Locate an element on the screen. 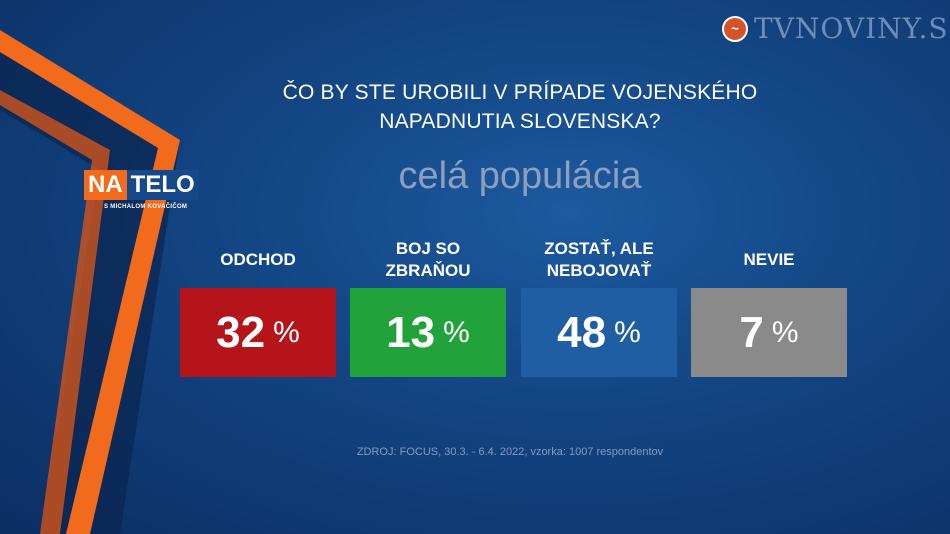 This screenshot has height=534, width=950. category-label-line: ODCHOD is located at coordinates (258, 259).